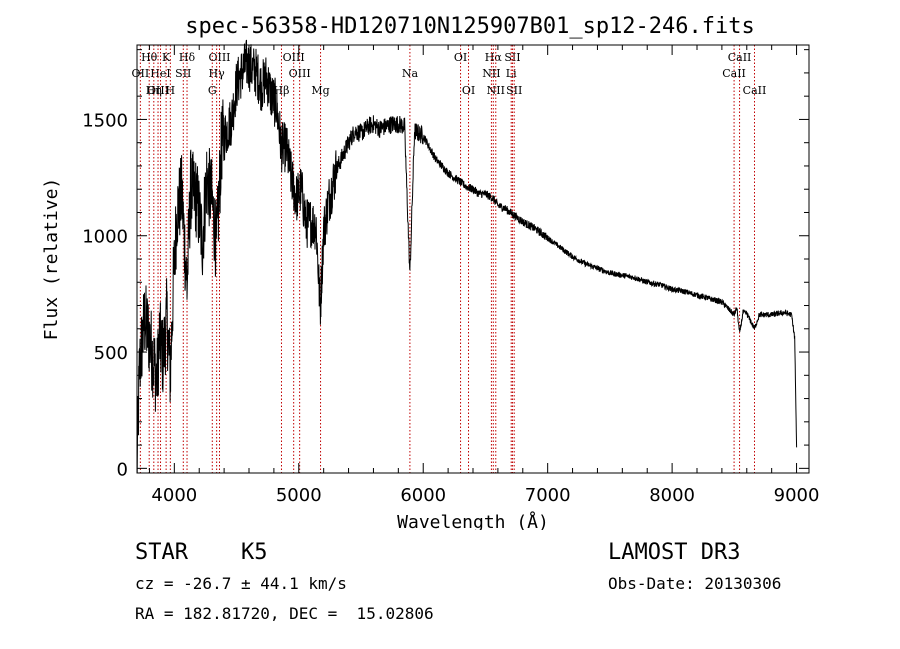 This screenshot has width=900, height=649. I want to click on x-axis-label: Wavelength (Å), so click(473, 520).